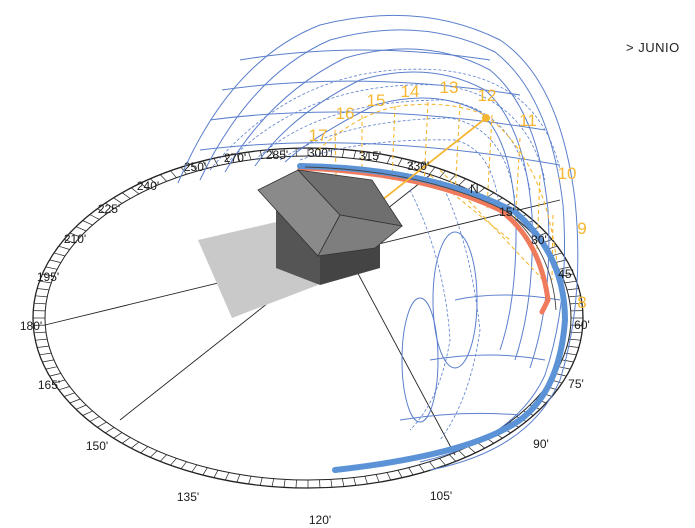 The height and width of the screenshot is (528, 695). I want to click on hour-label: 12, so click(487, 95).